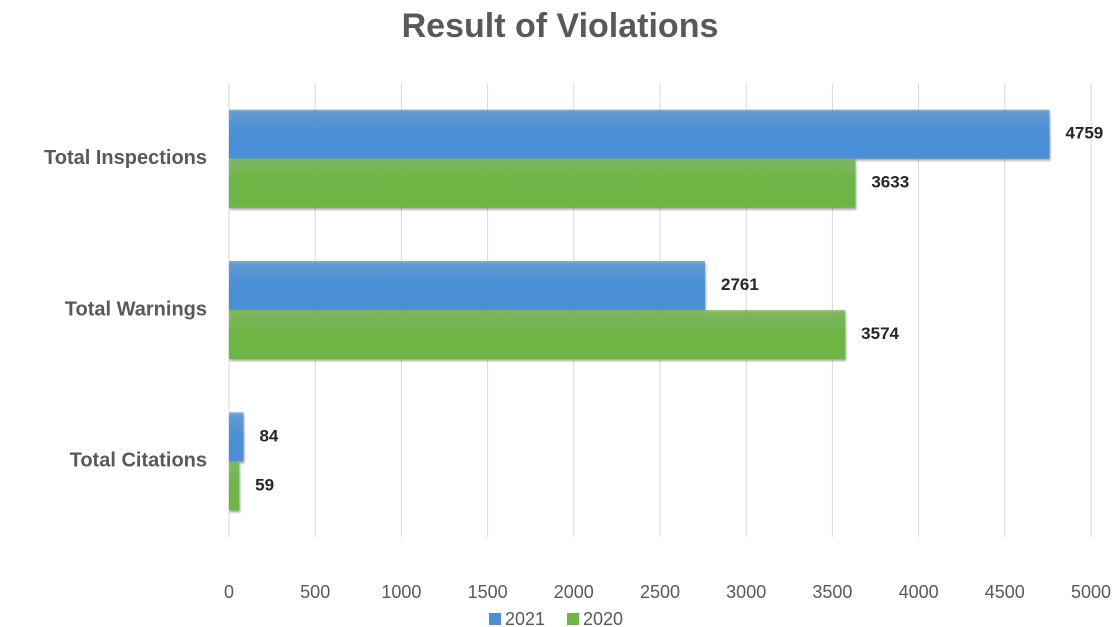  I want to click on chart-title: Result of Violations, so click(560, 26).